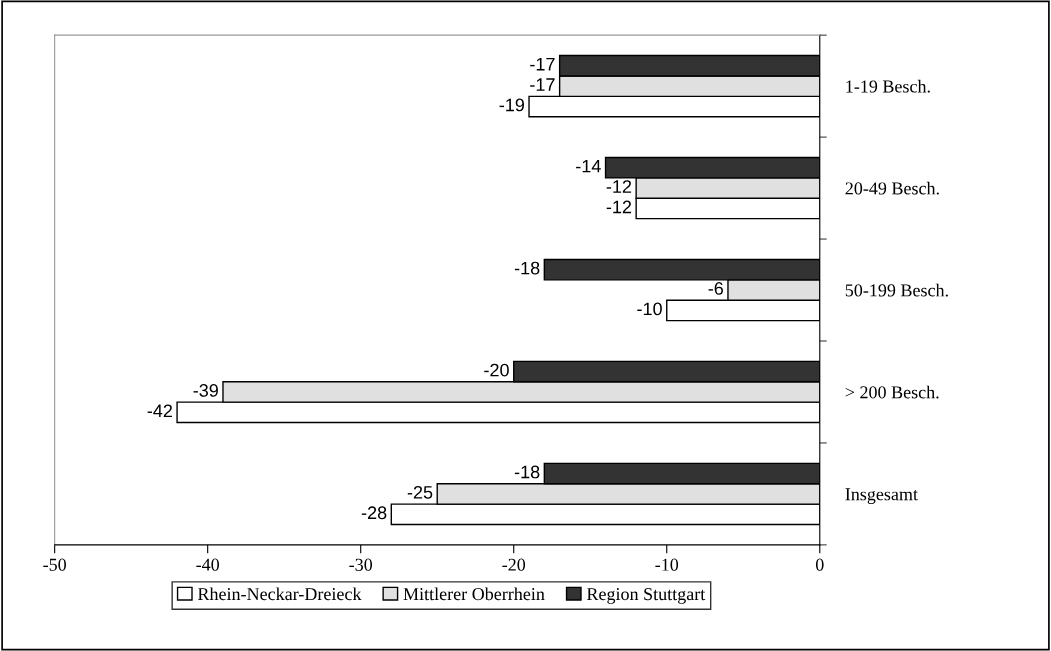  What do you see at coordinates (361, 564) in the screenshot?
I see `x-tick-label: -30` at bounding box center [361, 564].